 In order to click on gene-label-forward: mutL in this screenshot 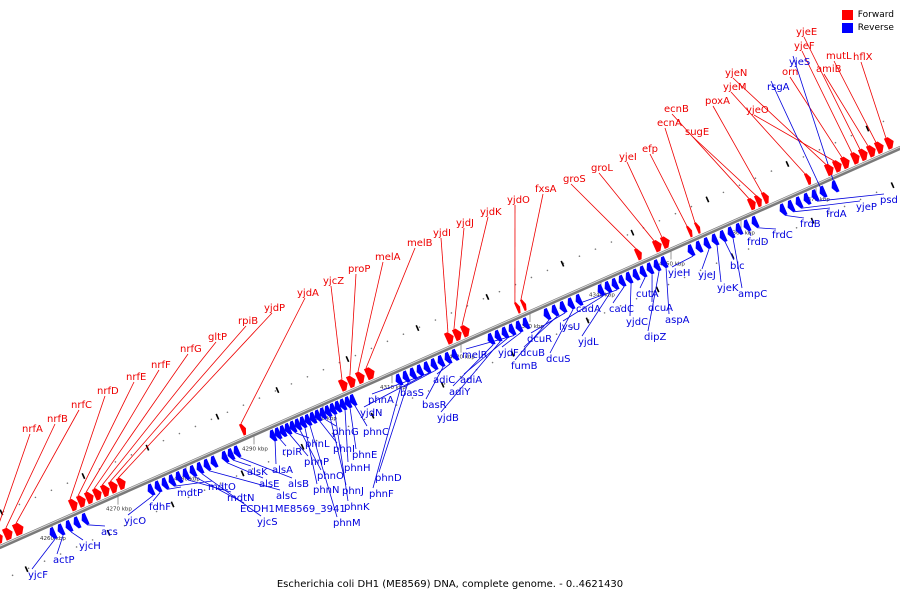, I will do `click(839, 56)`.